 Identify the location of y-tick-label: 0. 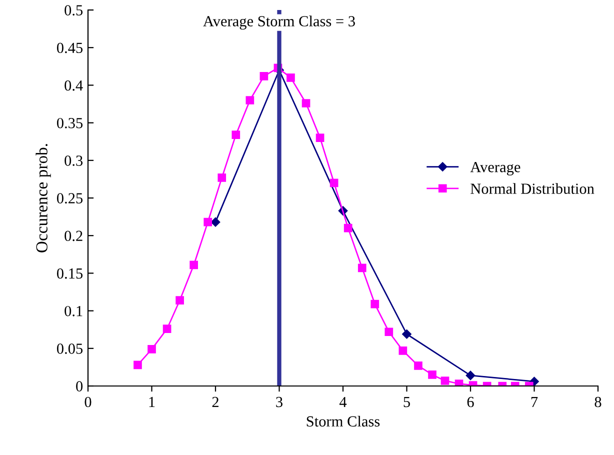
(79, 386).